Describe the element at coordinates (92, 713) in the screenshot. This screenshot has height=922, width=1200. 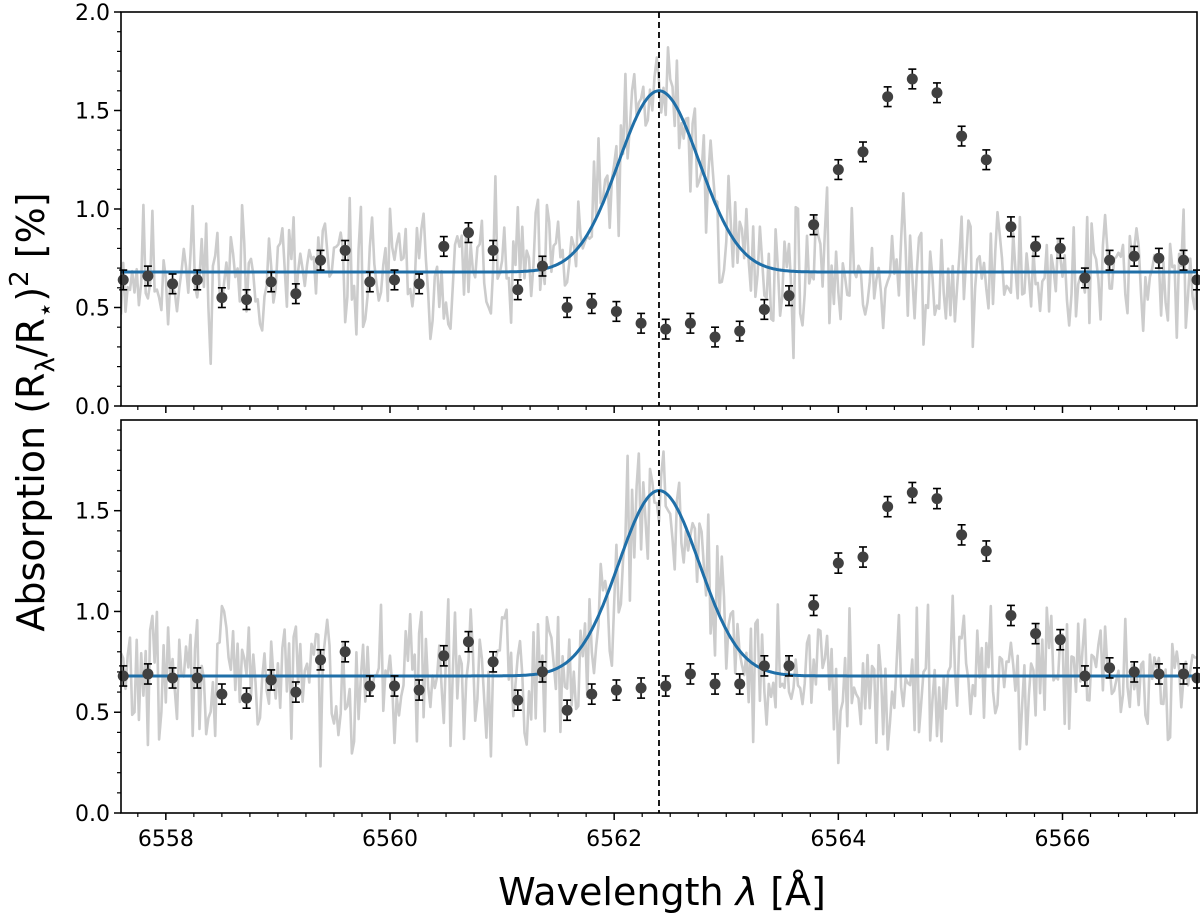
I see `y-tick-label: 0.5` at that location.